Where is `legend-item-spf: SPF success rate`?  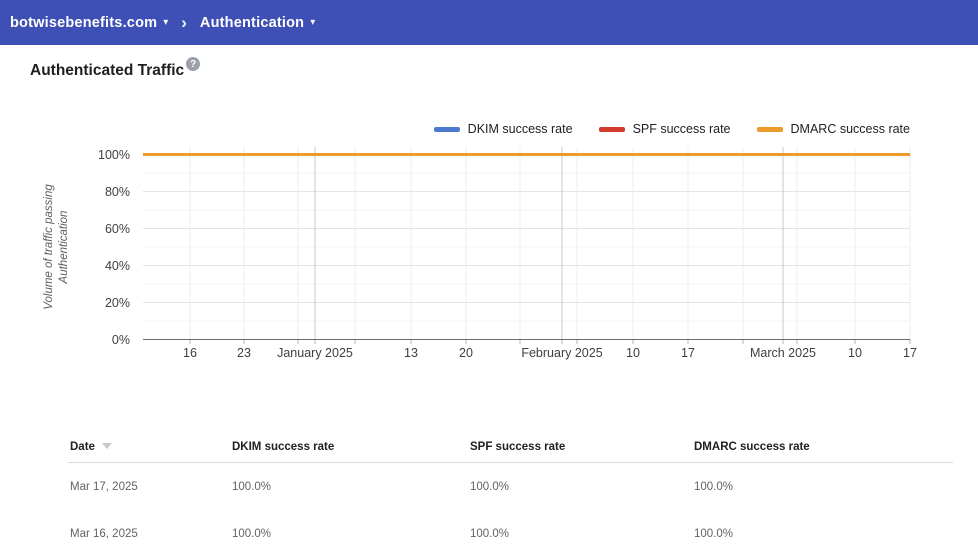 legend-item-spf: SPF success rate is located at coordinates (664, 129).